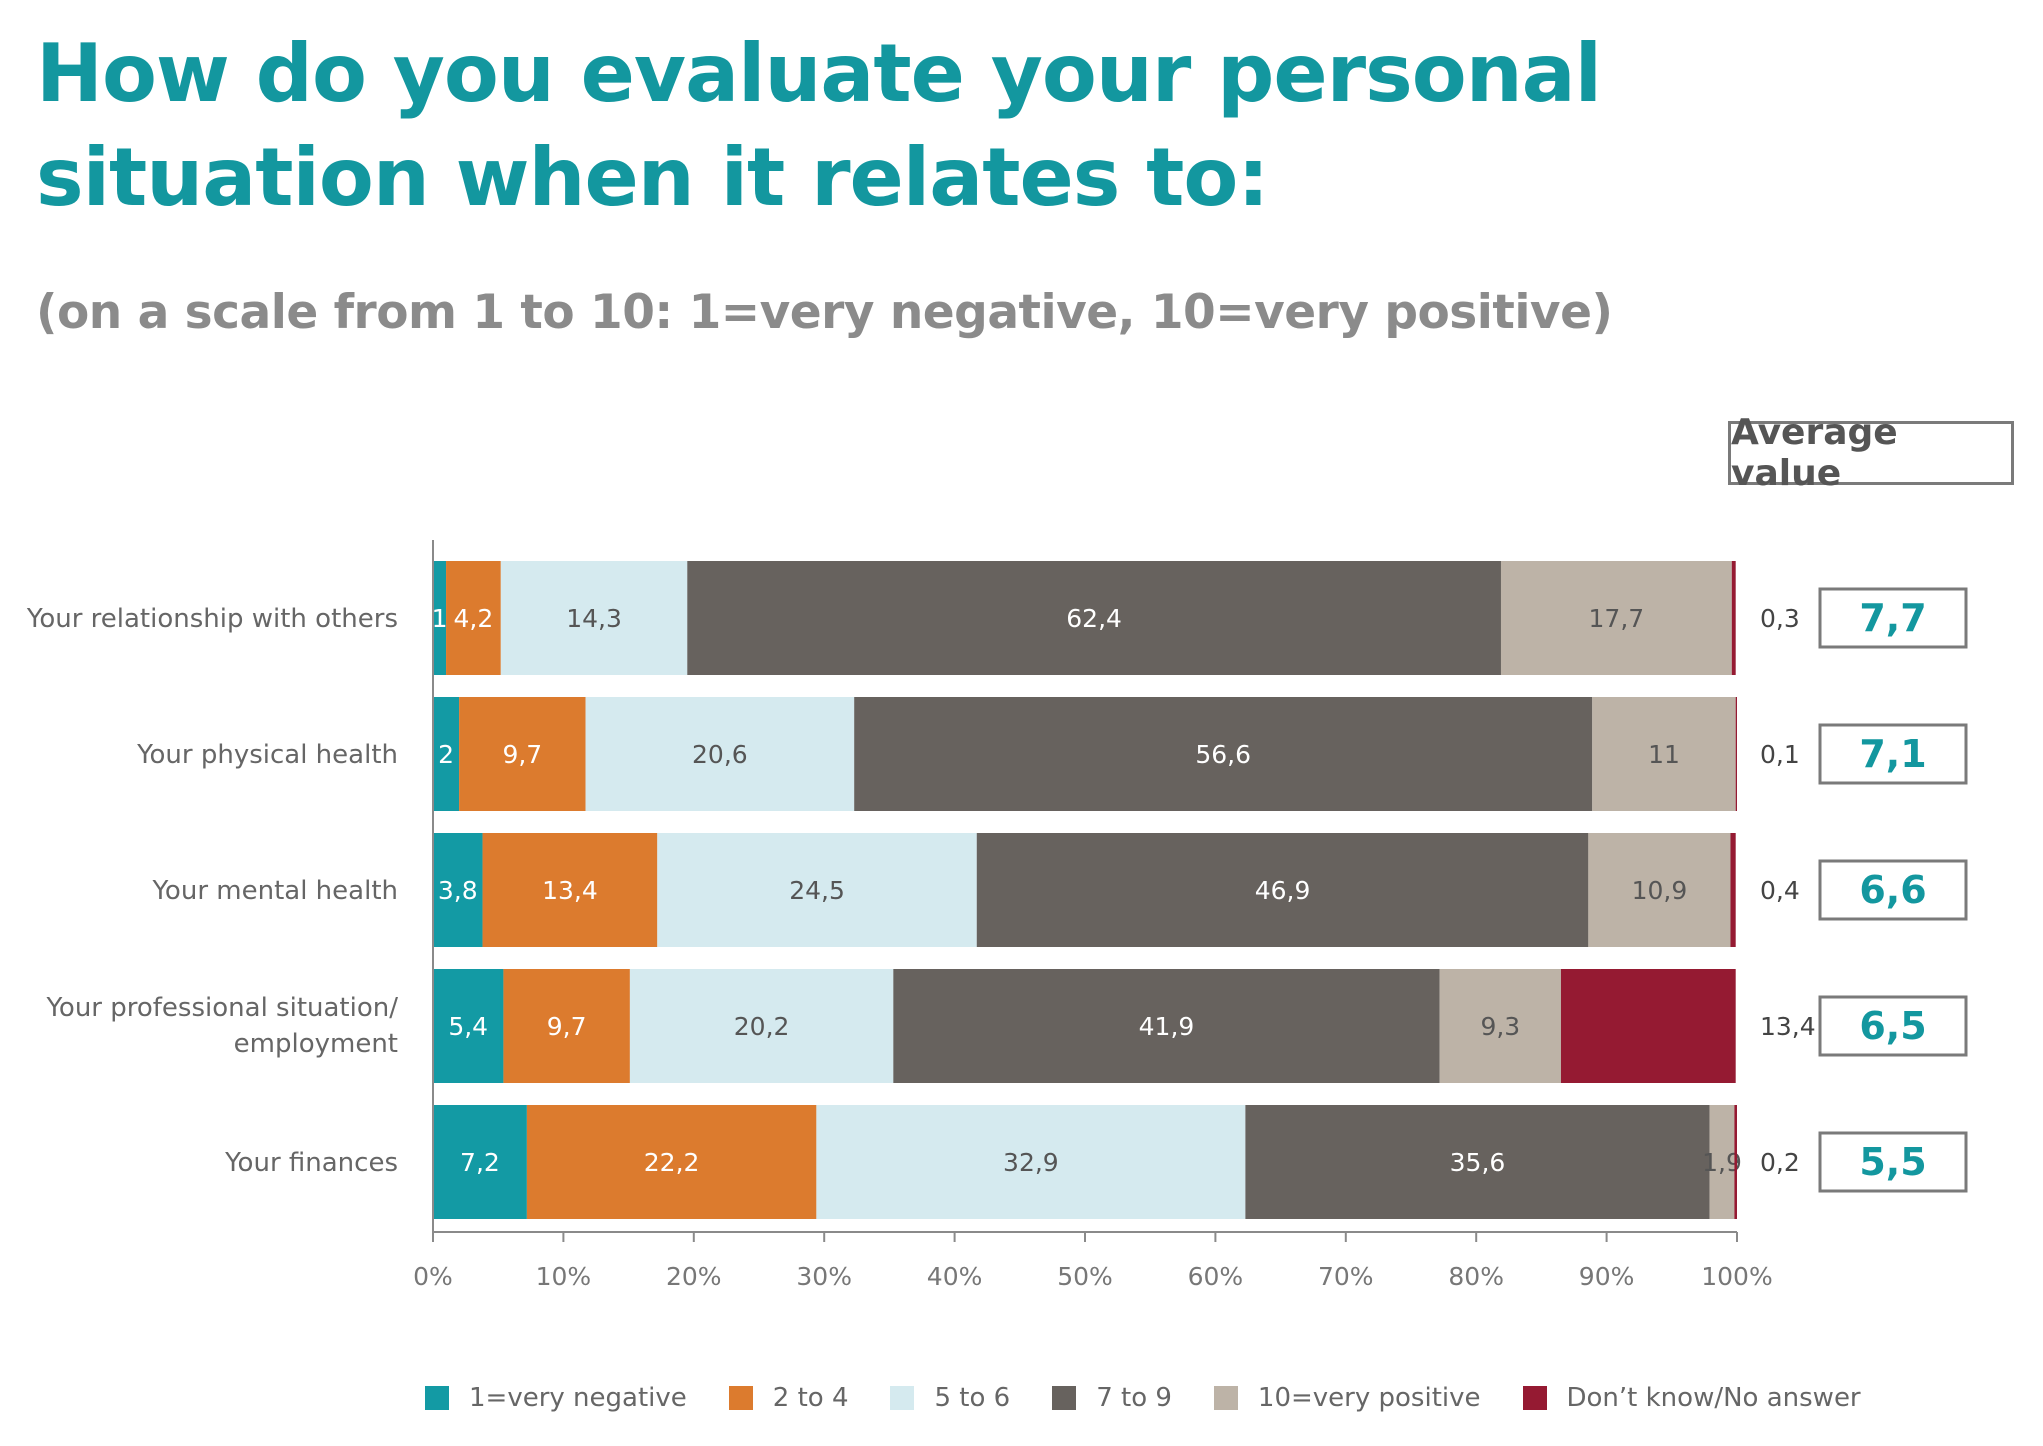 The height and width of the screenshot is (1446, 2043). I want to click on average-value: 6,6, so click(1892, 890).